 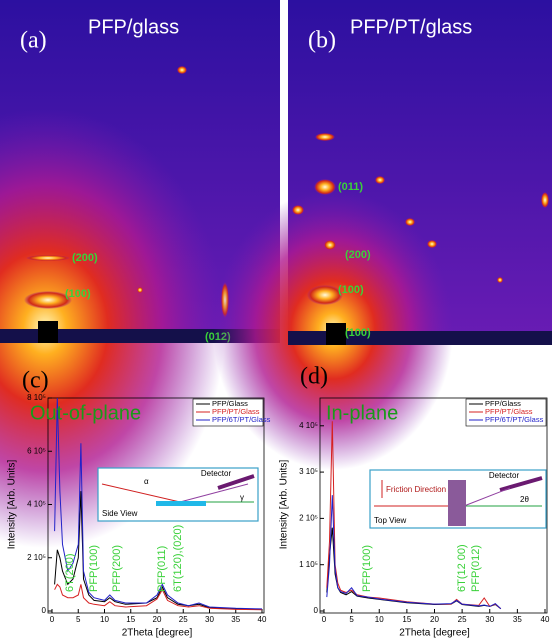 I want to click on panel-label: (c), so click(x=35, y=381).